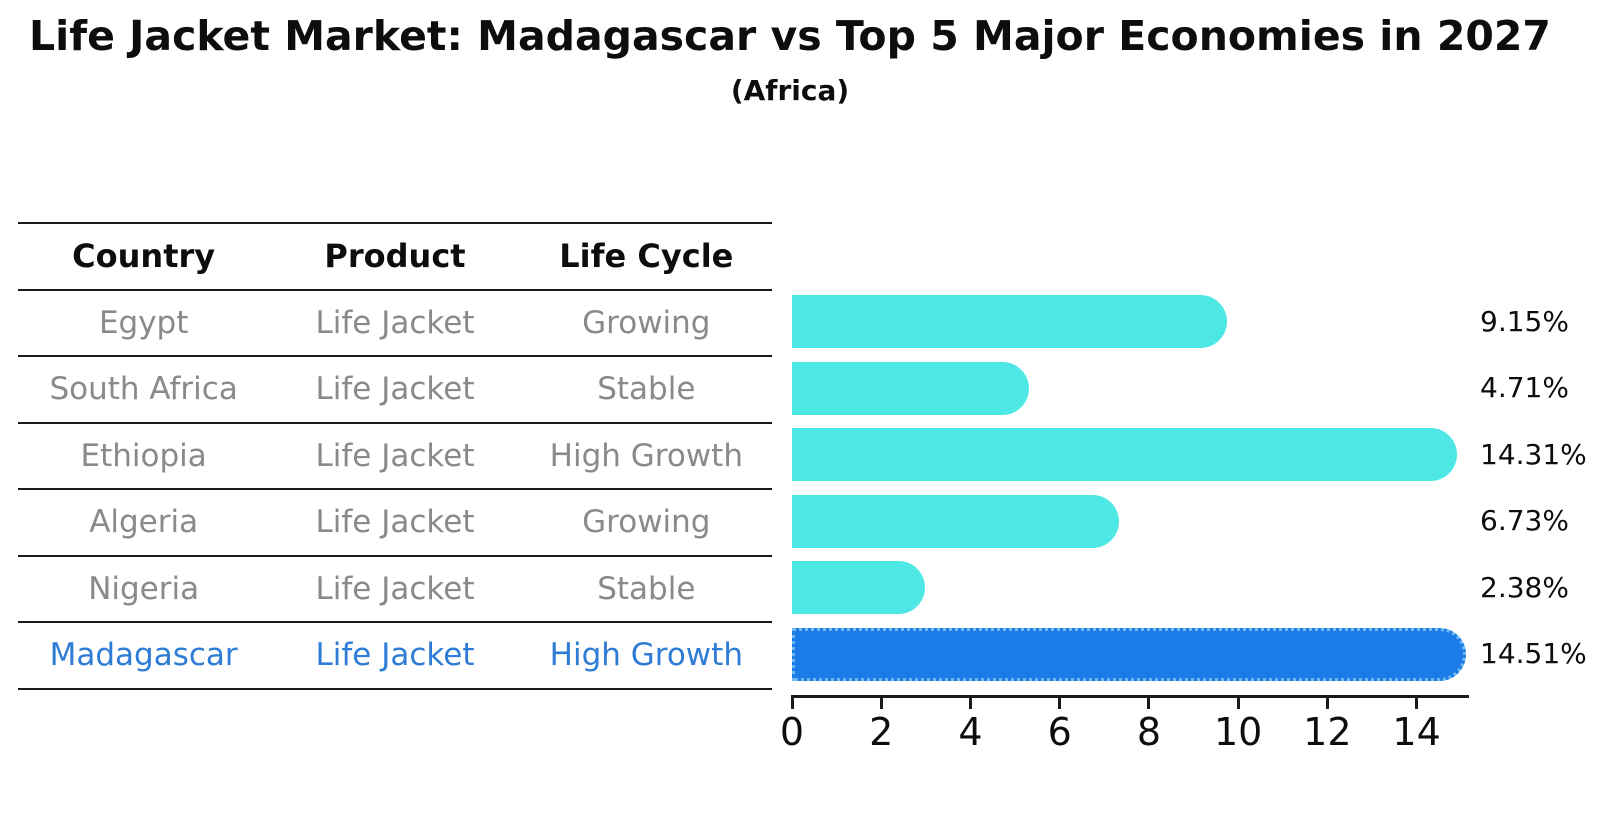 The width and height of the screenshot is (1604, 823). What do you see at coordinates (144, 256) in the screenshot?
I see `header-country: Country` at bounding box center [144, 256].